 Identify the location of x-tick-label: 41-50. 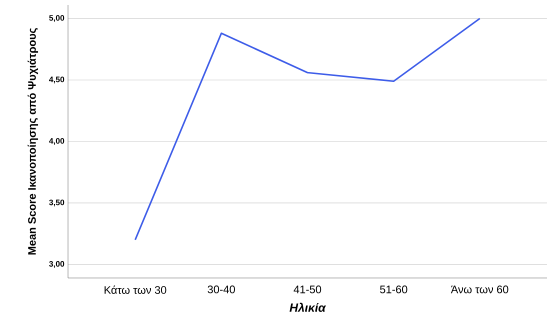
(308, 290).